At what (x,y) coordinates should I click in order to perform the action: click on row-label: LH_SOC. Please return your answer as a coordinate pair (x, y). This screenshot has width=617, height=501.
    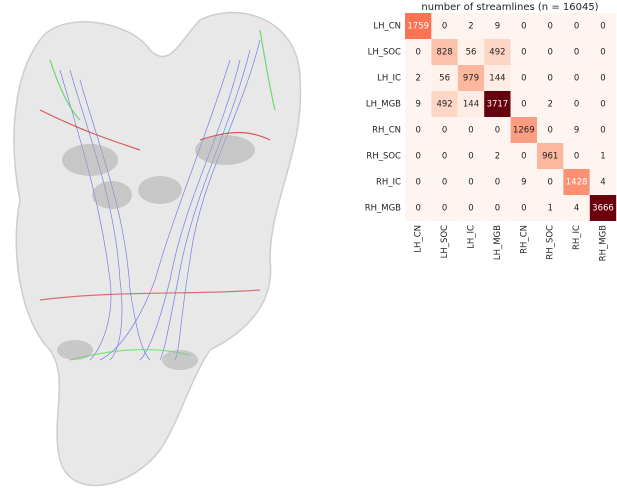
    Looking at the image, I should click on (384, 53).